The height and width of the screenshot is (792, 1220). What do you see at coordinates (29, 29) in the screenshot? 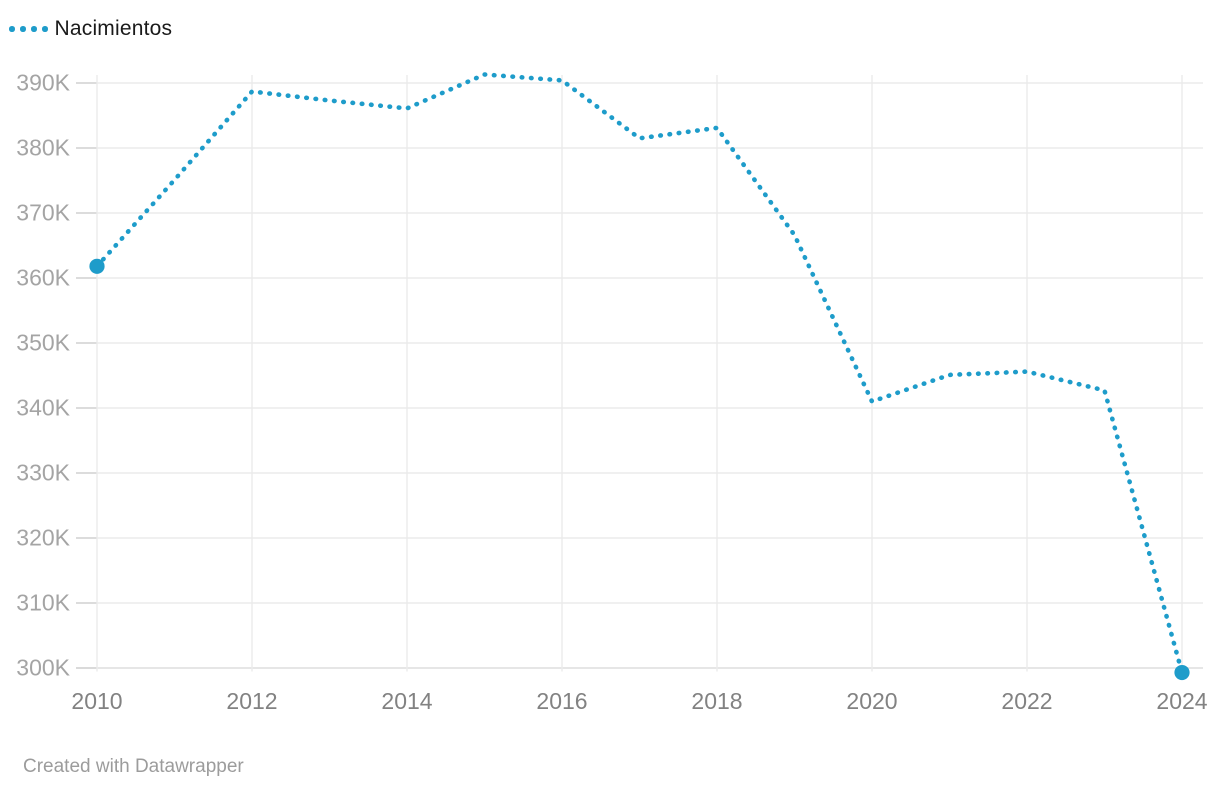
I see `dotted-line-legend-swatch` at bounding box center [29, 29].